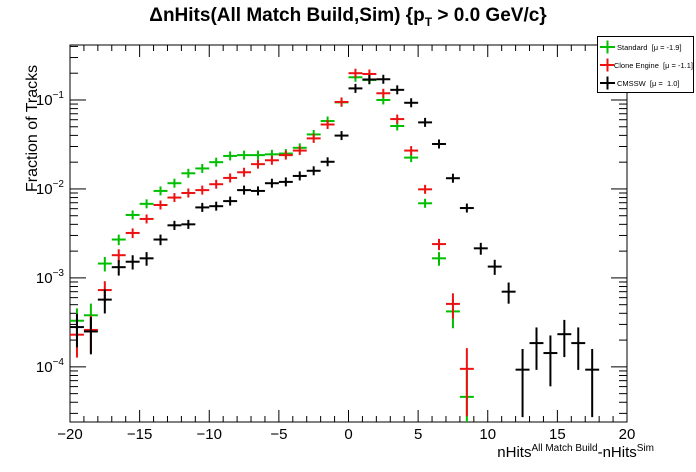 This screenshot has width=696, height=472. What do you see at coordinates (645, 448) in the screenshot?
I see `x-title-sup2: Sim` at bounding box center [645, 448].